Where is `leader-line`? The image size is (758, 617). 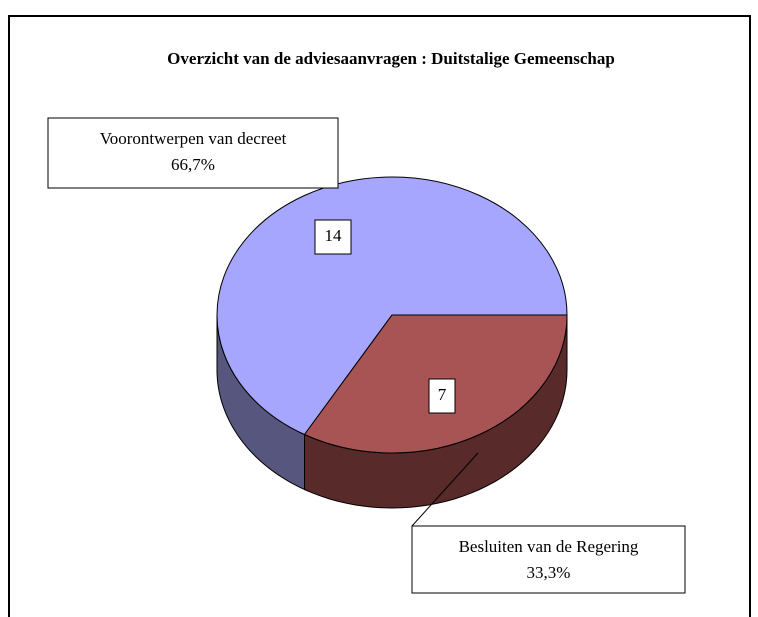 leader-line is located at coordinates (445, 489).